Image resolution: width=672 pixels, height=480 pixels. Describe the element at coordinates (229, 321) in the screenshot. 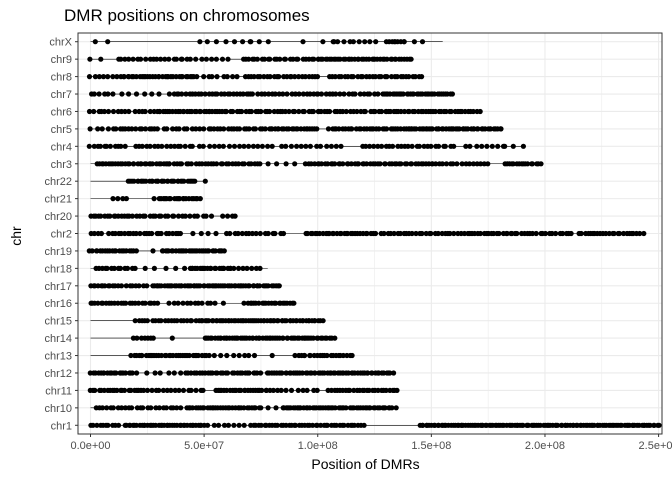

I see `points-chr15` at that location.